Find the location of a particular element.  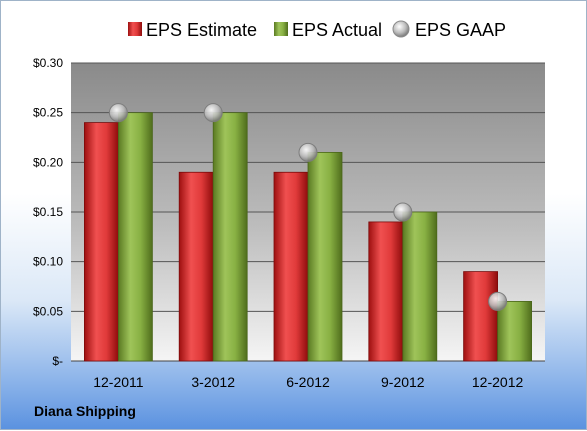

y-tick-label: $0.30 is located at coordinates (48, 63).